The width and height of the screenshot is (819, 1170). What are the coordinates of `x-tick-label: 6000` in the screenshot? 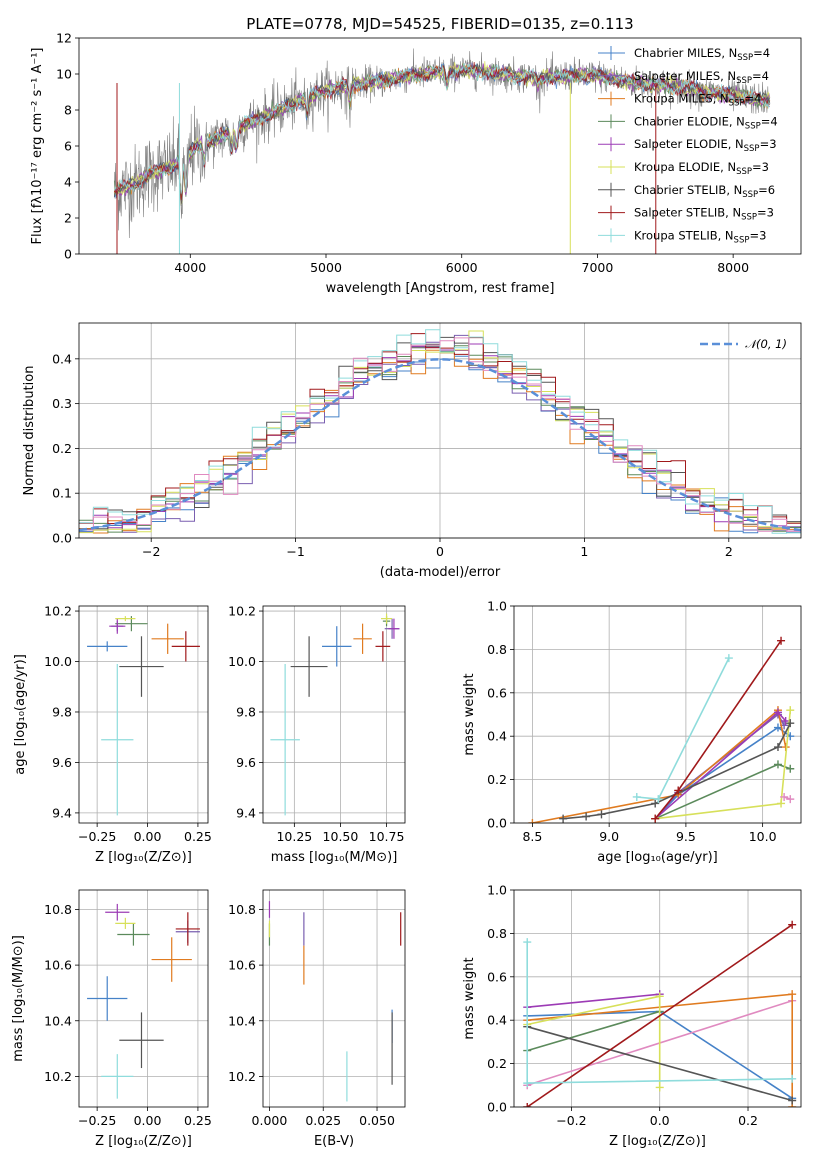 It's located at (462, 267).